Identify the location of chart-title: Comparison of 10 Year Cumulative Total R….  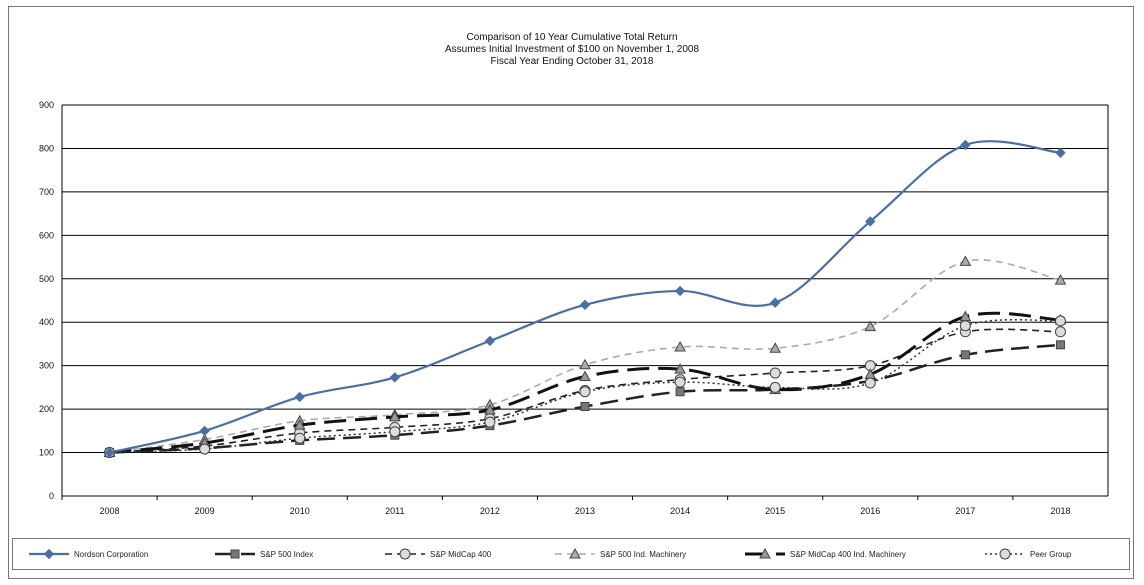
(572, 37).